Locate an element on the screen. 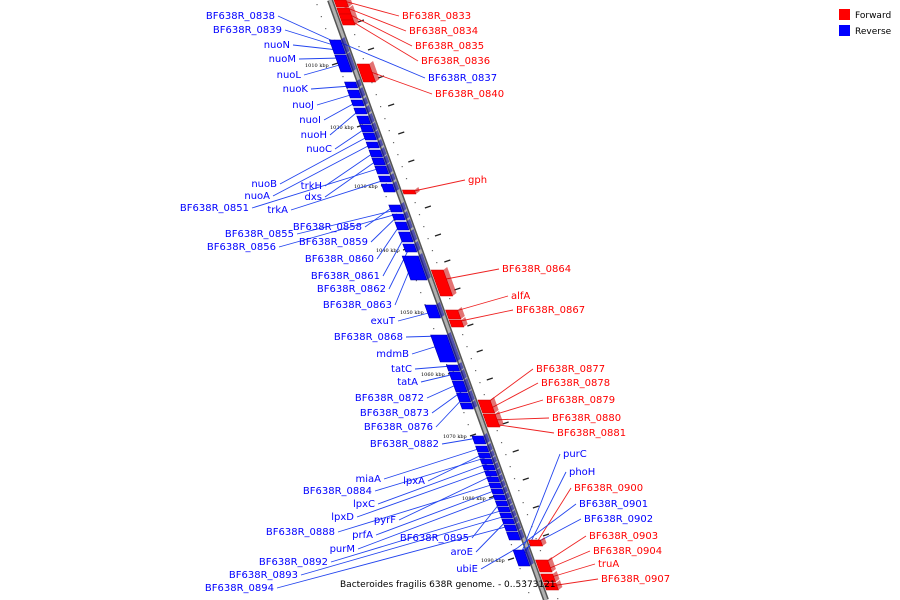 The width and height of the screenshot is (900, 600). gene-label-bf638r-0864: BF638R_0864 is located at coordinates (536, 269).